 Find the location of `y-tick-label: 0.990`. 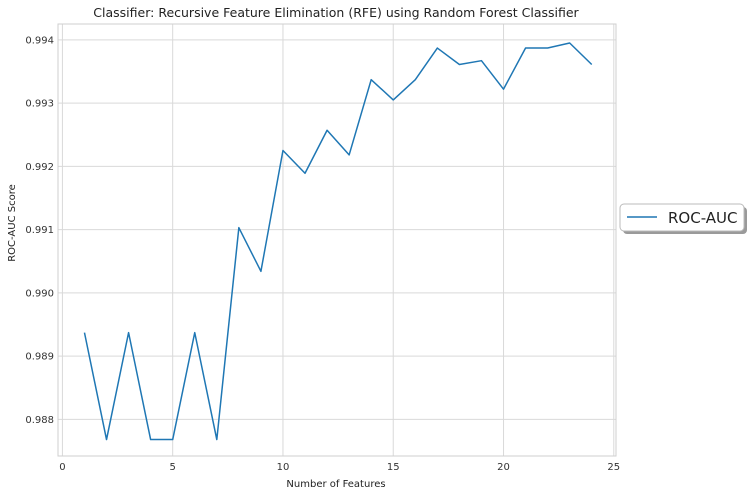

y-tick-label: 0.990 is located at coordinates (39, 293).